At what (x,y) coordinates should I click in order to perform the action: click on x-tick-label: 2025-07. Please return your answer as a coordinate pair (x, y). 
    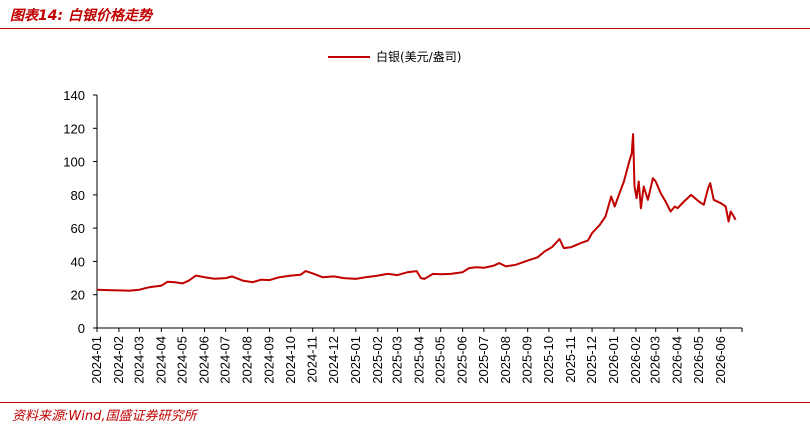
    Looking at the image, I should click on (483, 360).